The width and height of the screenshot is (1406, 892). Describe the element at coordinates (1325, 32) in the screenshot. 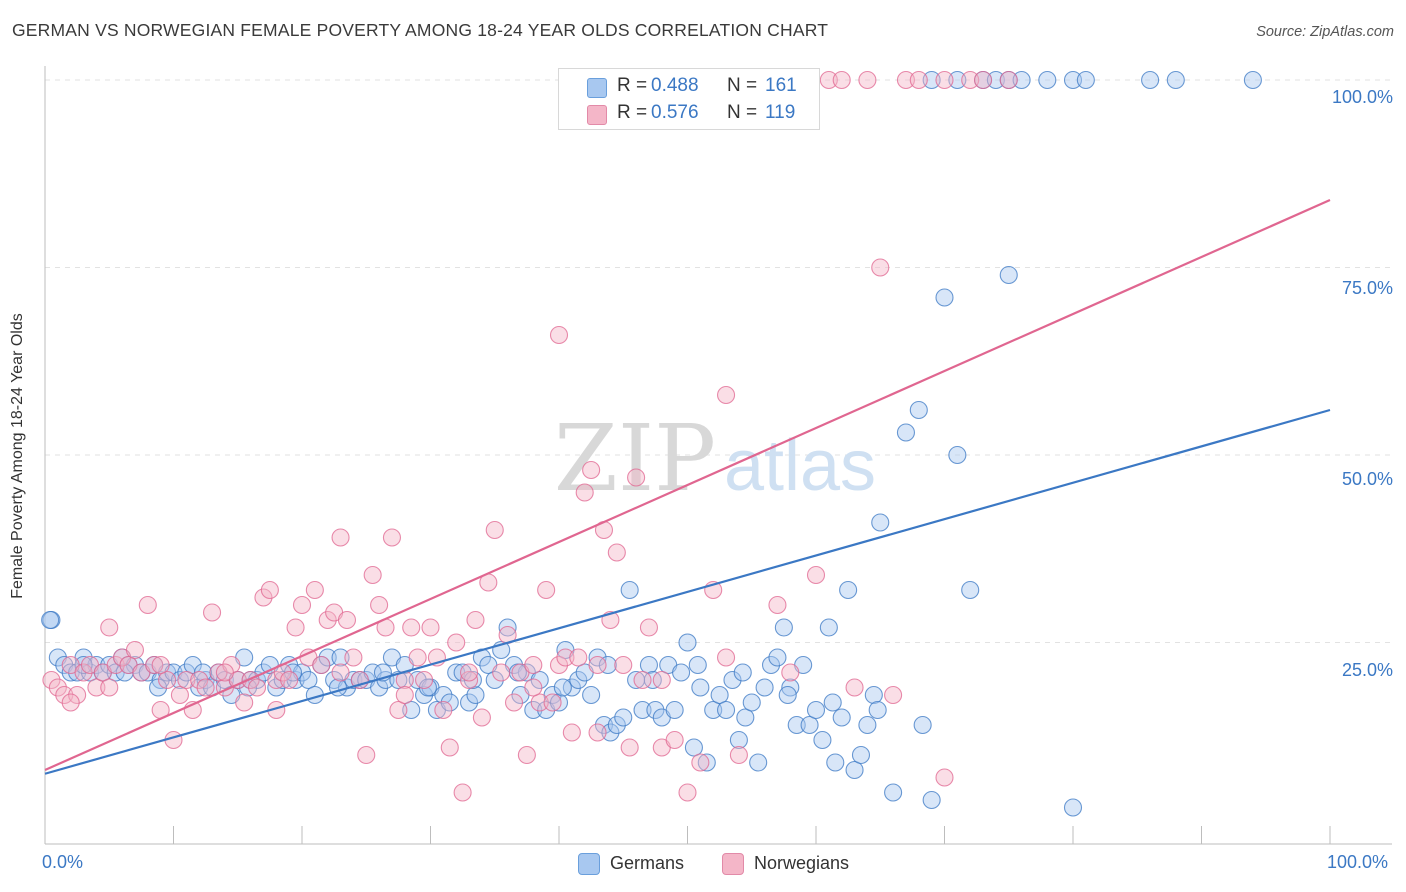

I see `source-label: Source: ZipAtlas.com` at that location.